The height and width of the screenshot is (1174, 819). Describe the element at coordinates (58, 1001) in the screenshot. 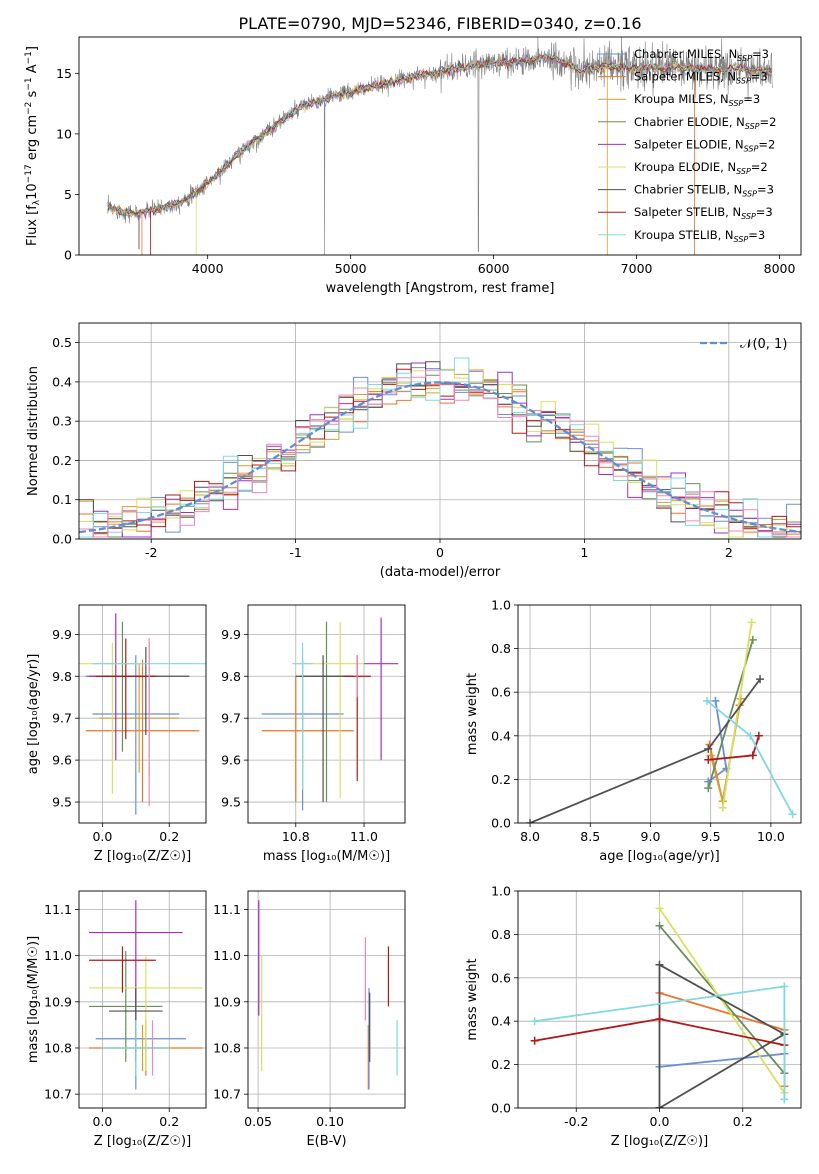

I see `y-tick-label: 10.9` at that location.